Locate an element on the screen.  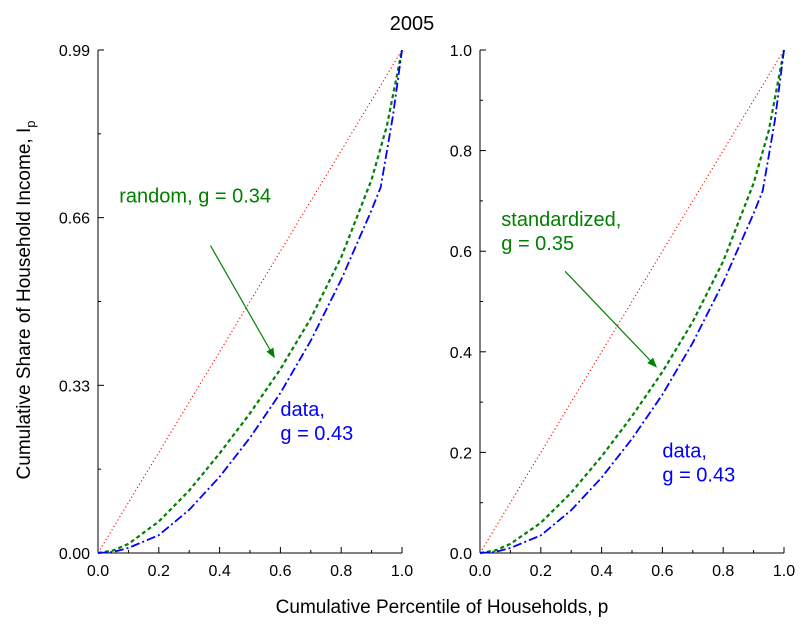
y-axis-label: Cumulative Share of Household Income, Ip is located at coordinates (26, 300).